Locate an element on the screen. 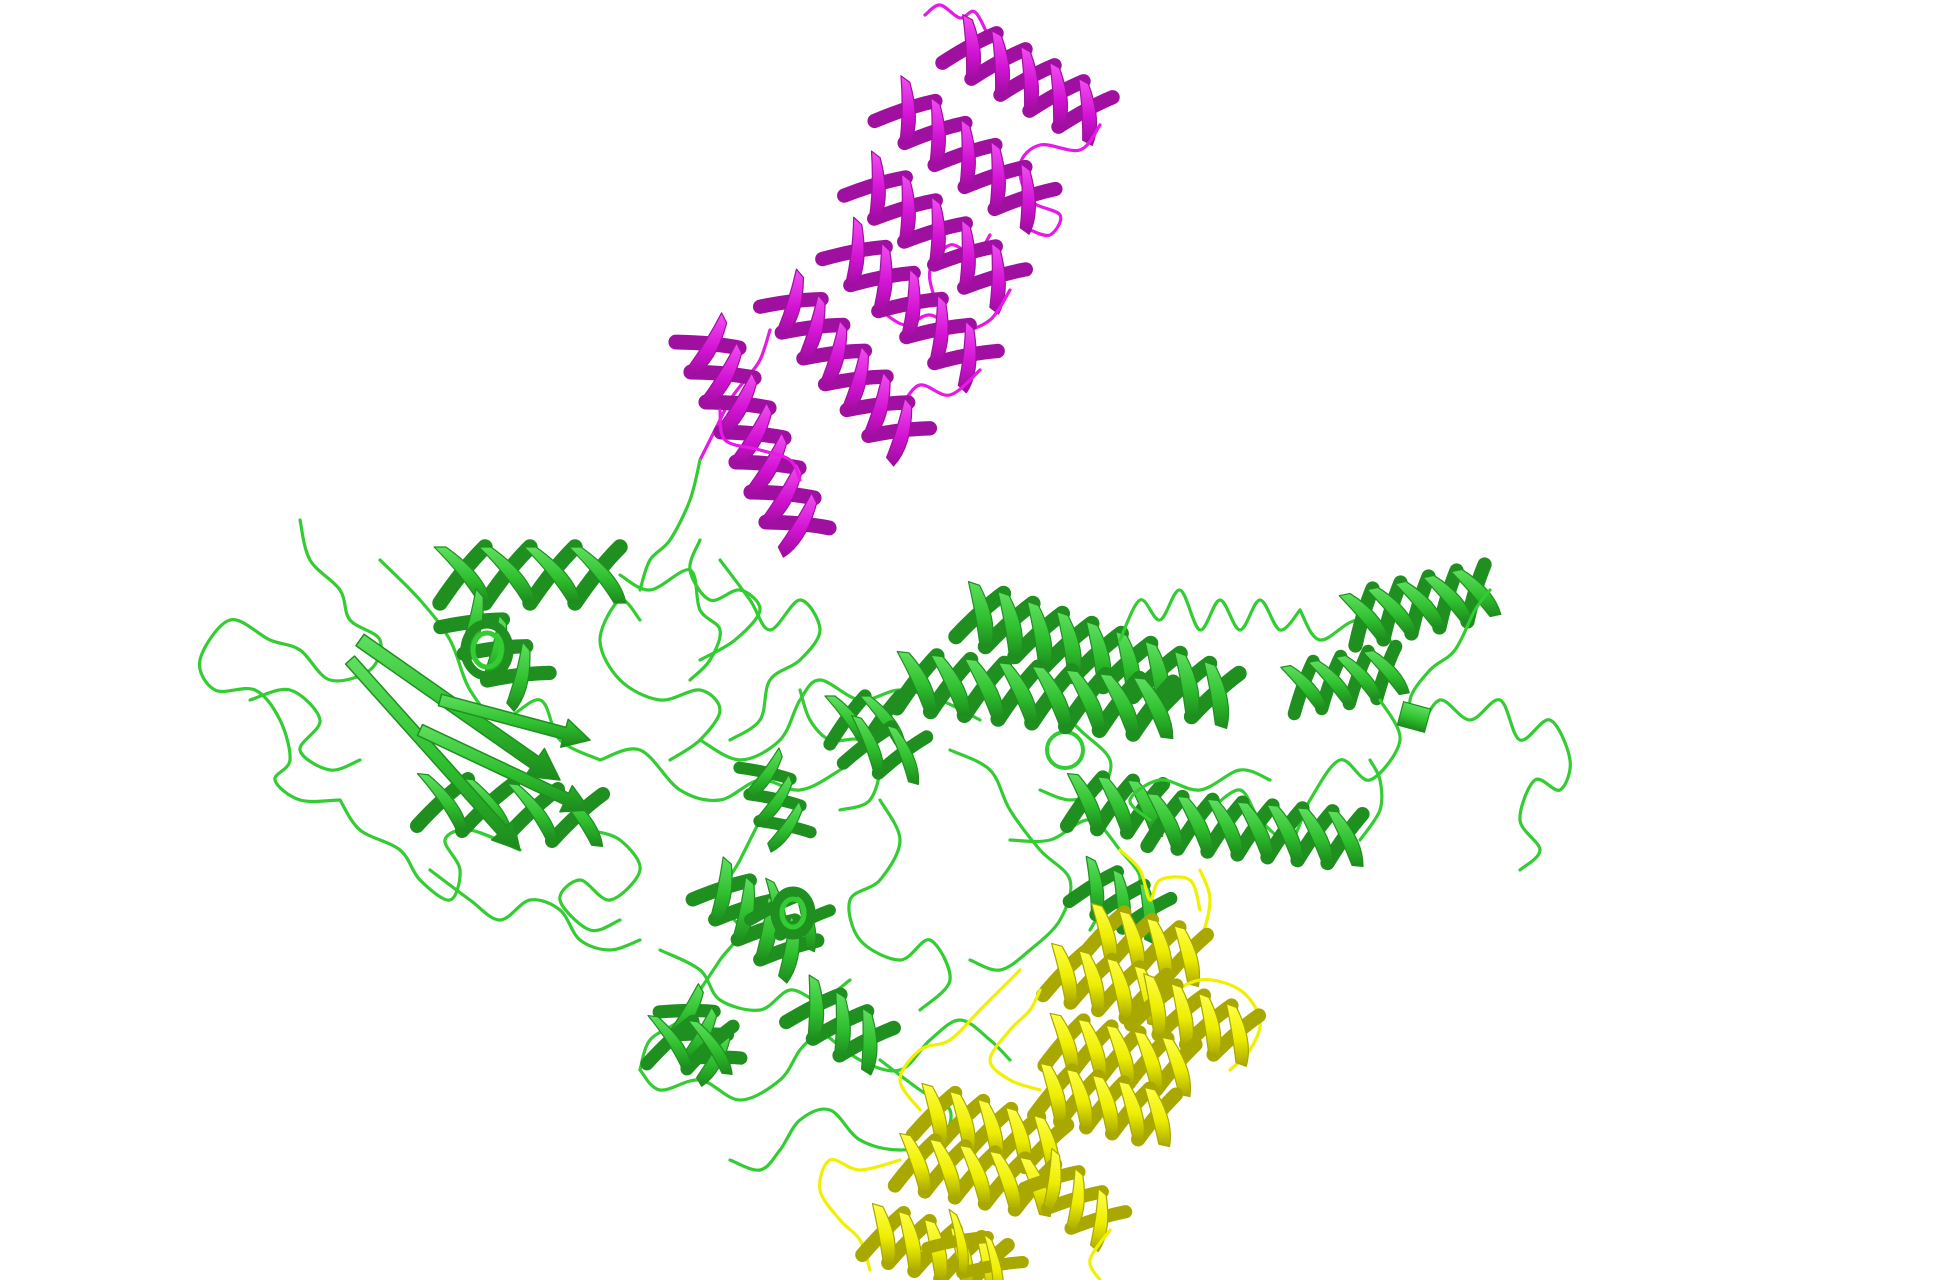 This screenshot has height=1280, width=1940. green-coil-right-tail is located at coordinates (1495, 785).